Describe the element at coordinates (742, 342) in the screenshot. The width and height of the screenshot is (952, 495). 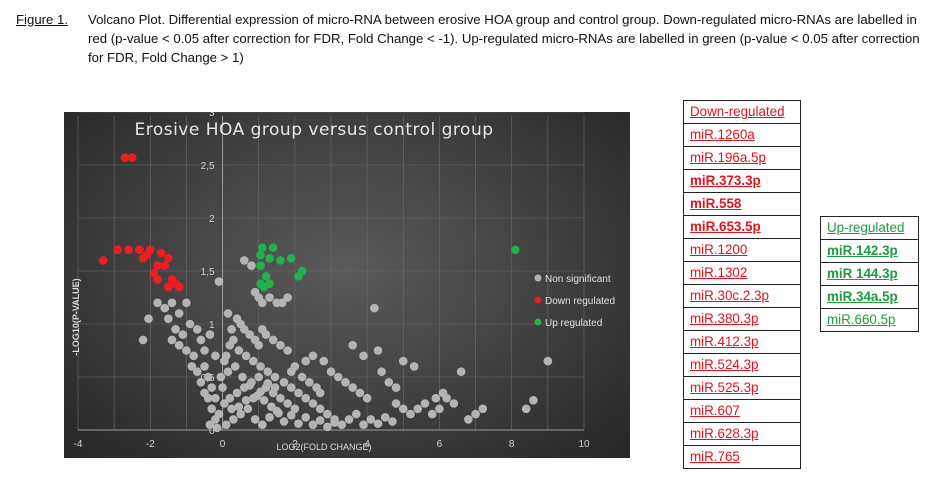
I see `down-regulated-mirna-cell: miR.412.3p` at that location.